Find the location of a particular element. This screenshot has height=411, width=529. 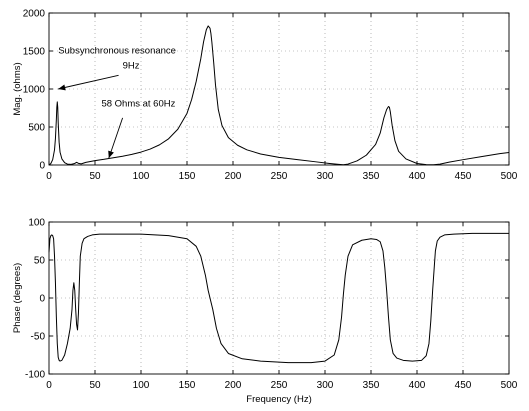

magnitude-ytick-label-0: 0 is located at coordinates (42, 166).